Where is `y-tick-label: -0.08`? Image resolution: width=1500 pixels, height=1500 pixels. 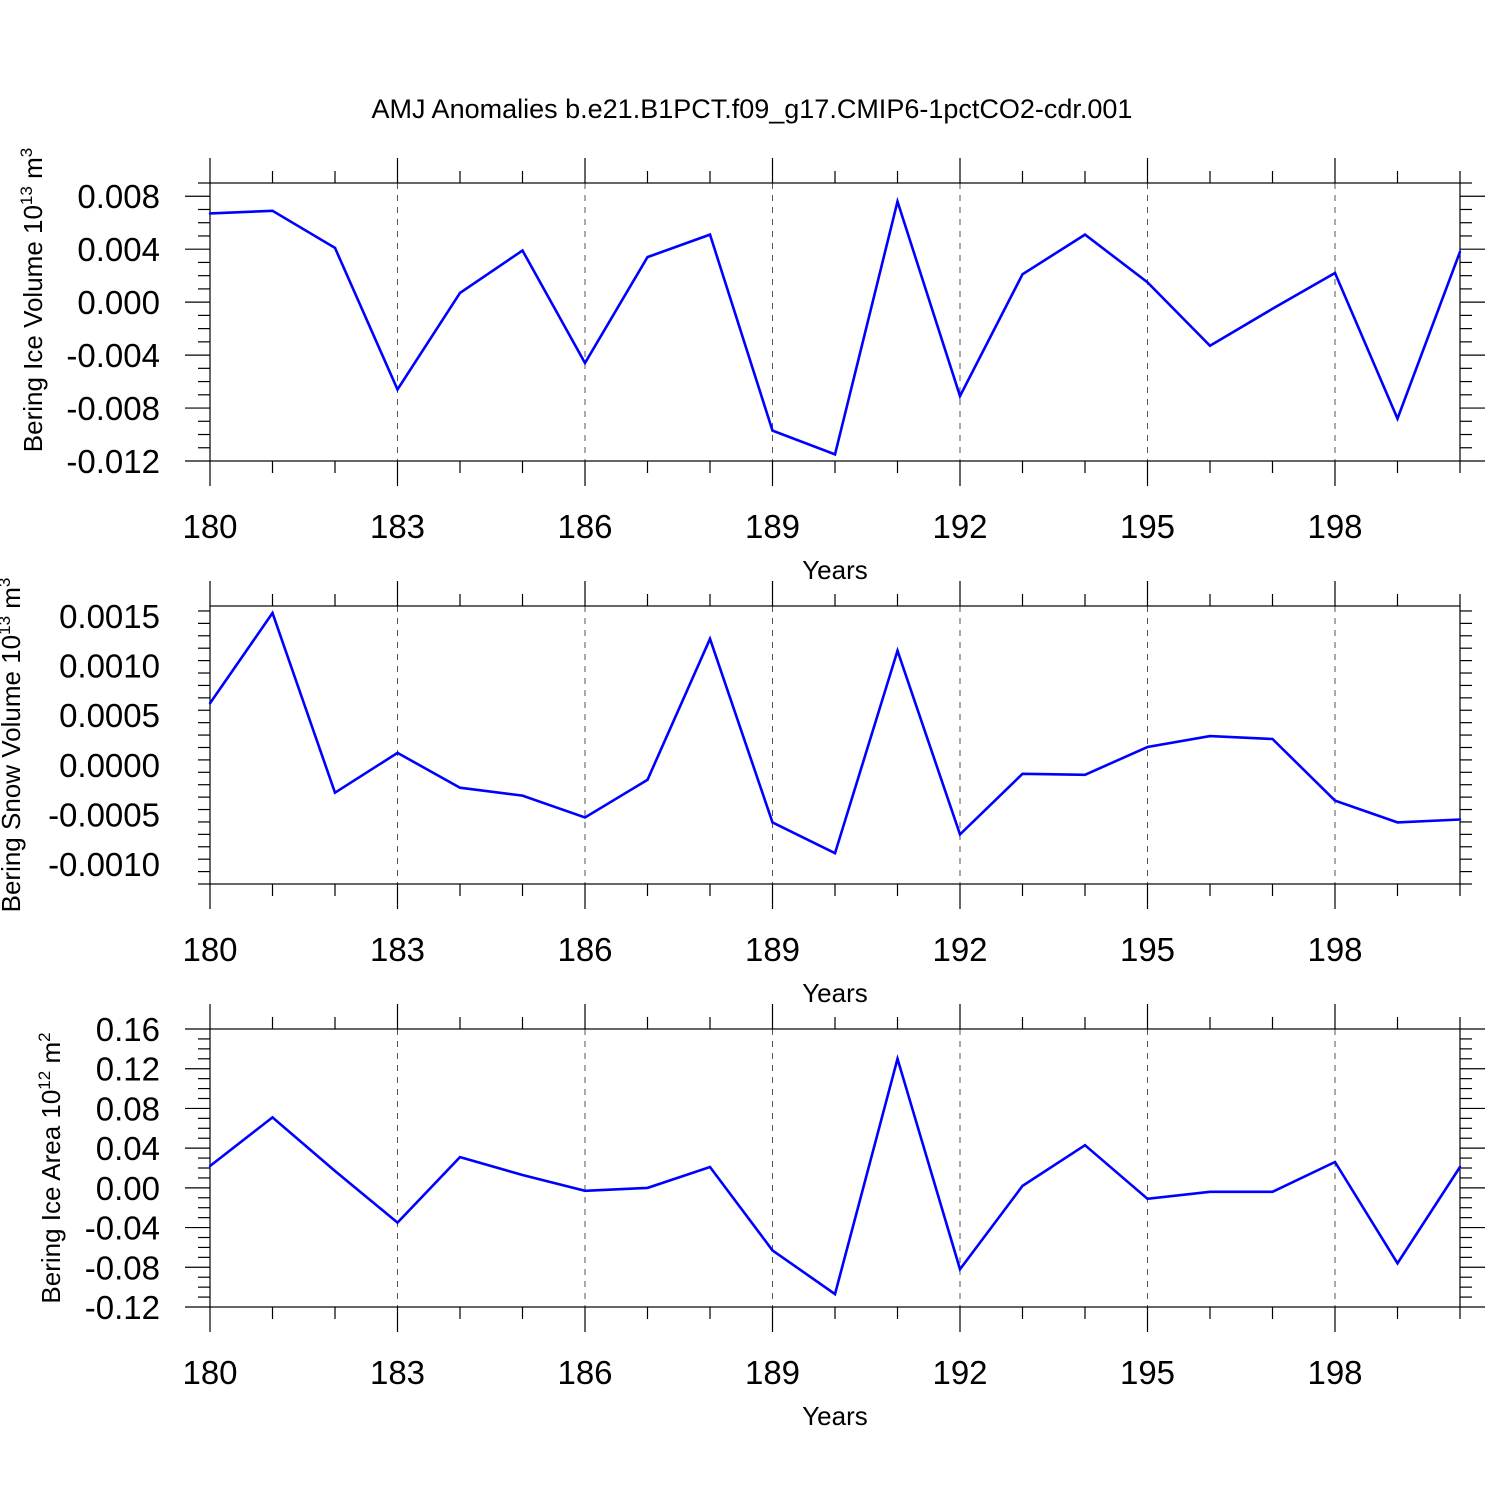 y-tick-label: -0.08 is located at coordinates (122, 1267).